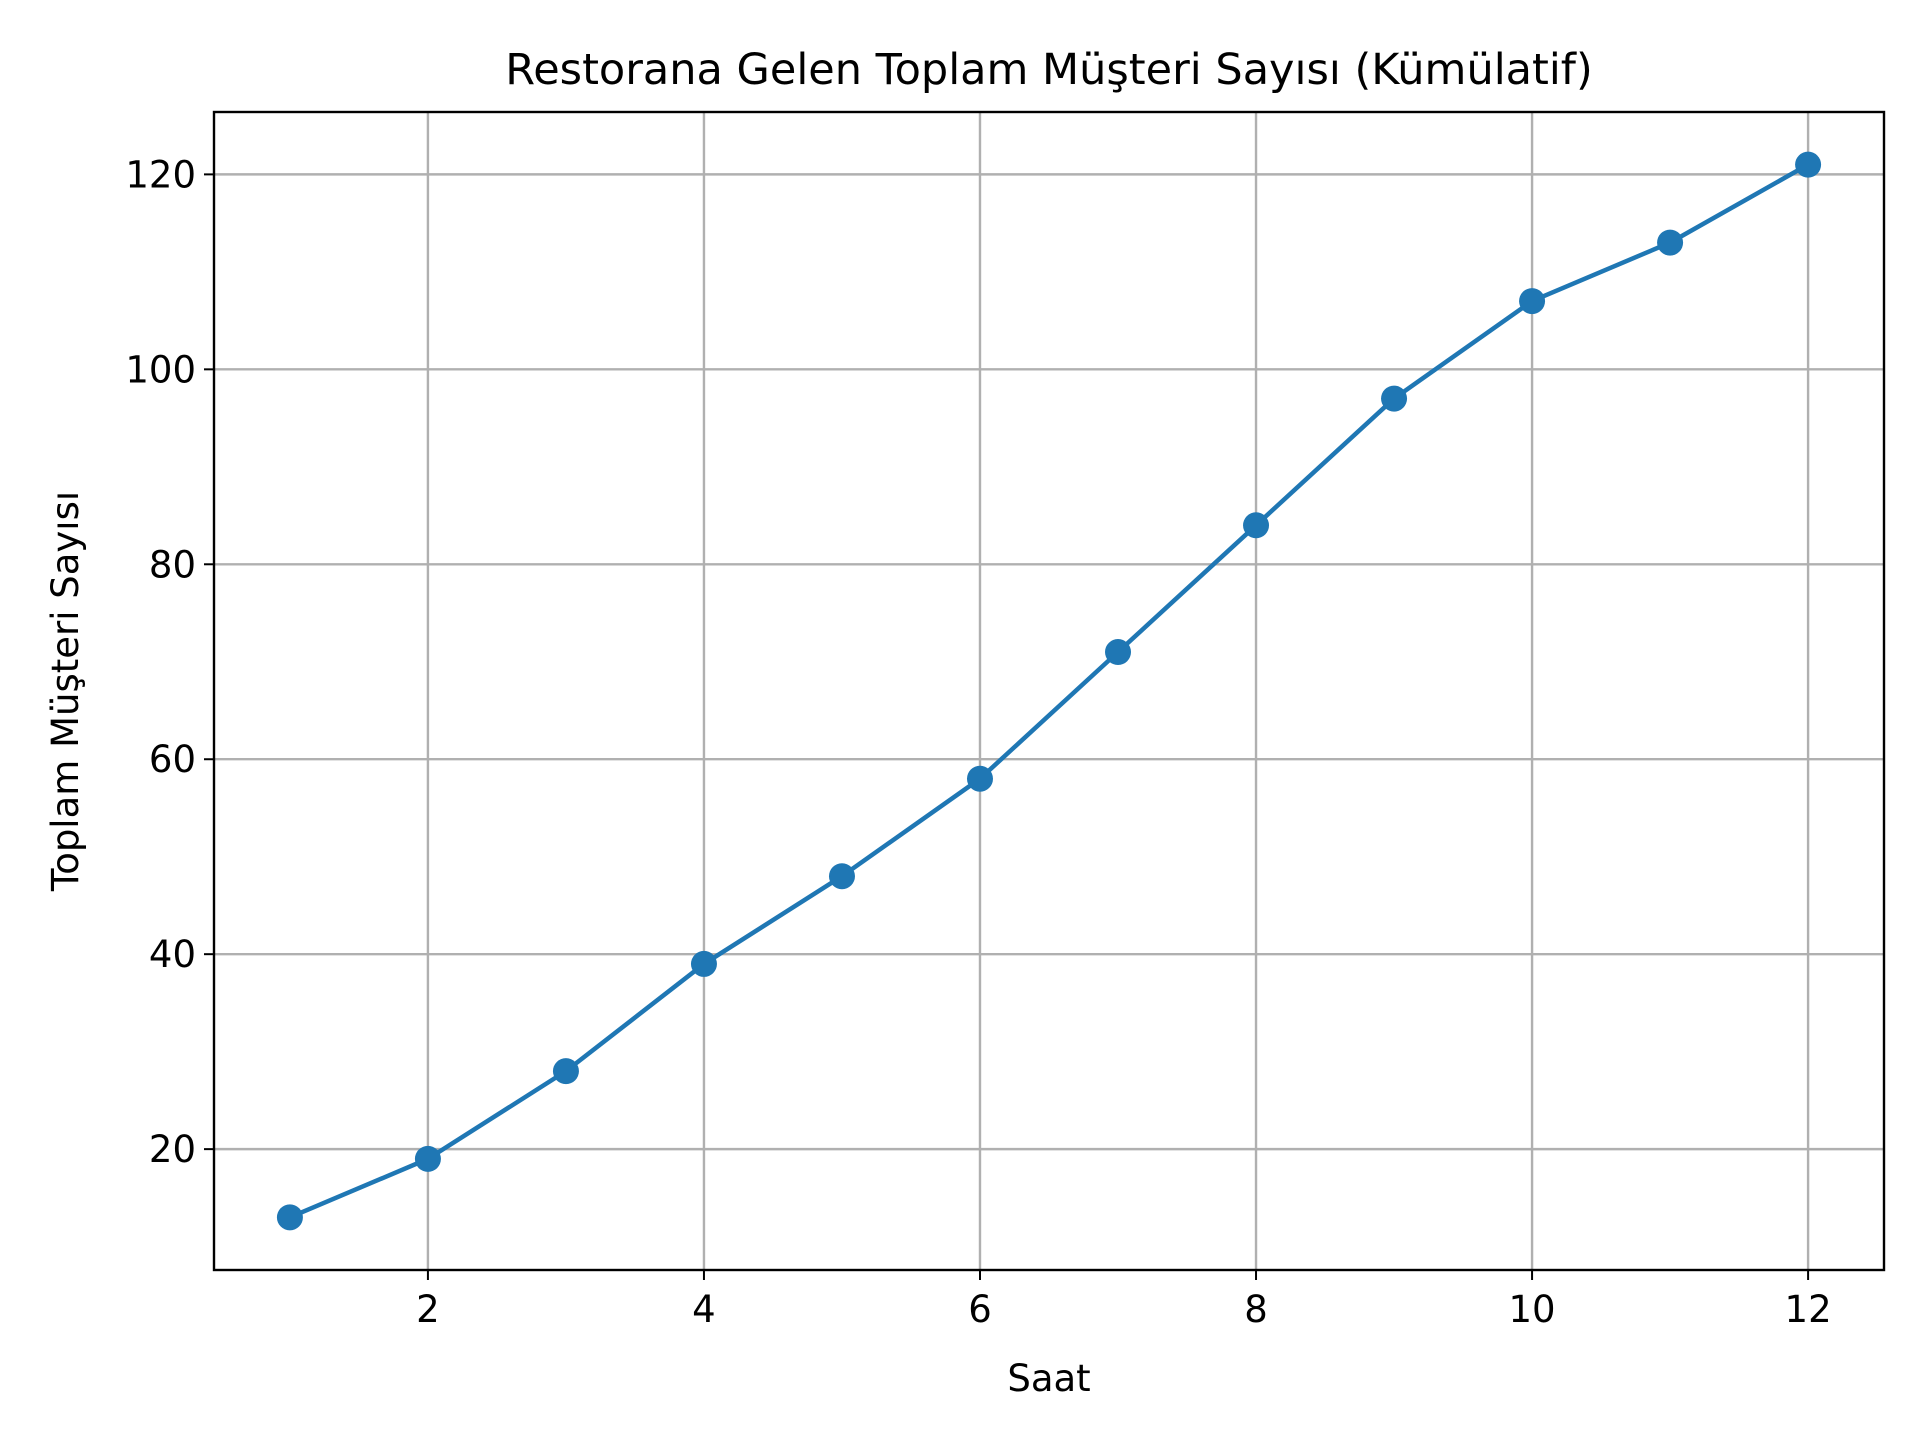  What do you see at coordinates (1532, 1309) in the screenshot?
I see `x-tick-label: 10` at bounding box center [1532, 1309].